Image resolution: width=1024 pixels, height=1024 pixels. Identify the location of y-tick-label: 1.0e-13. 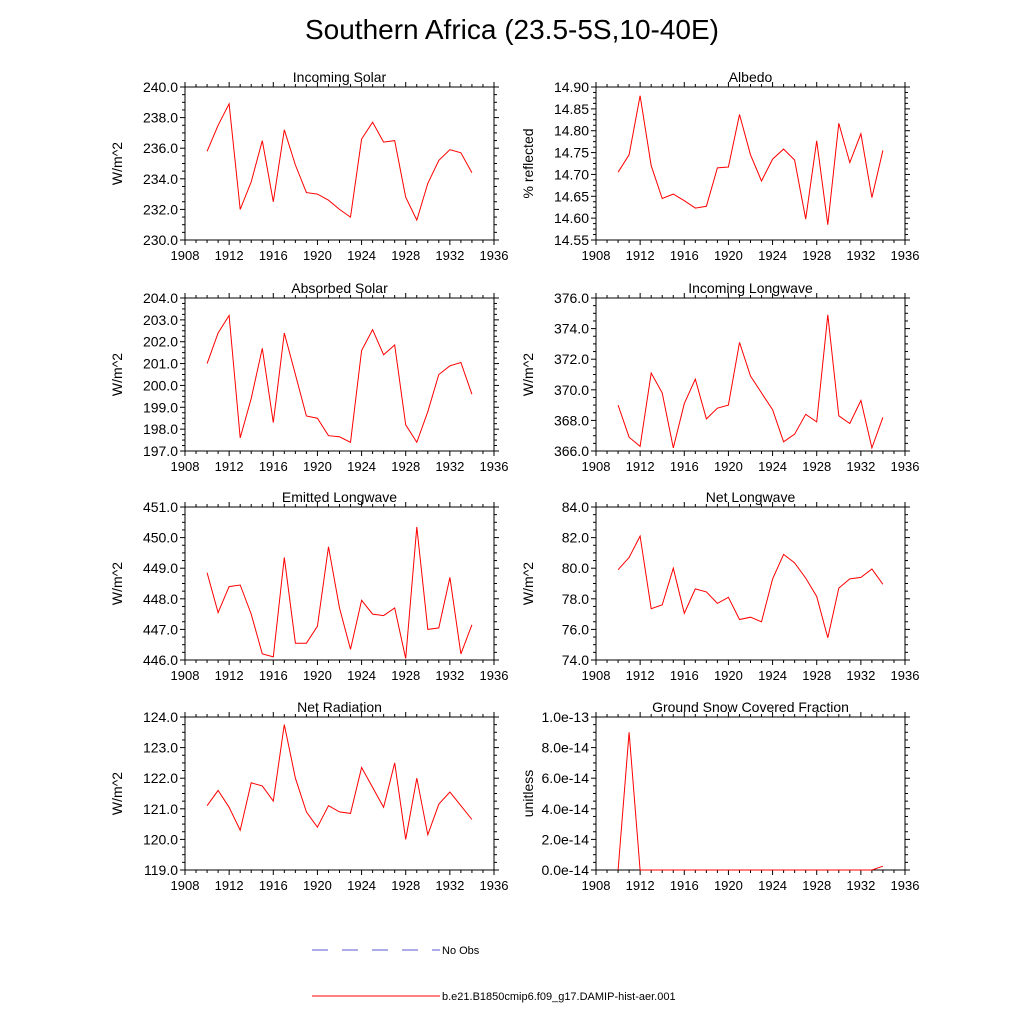
(566, 717).